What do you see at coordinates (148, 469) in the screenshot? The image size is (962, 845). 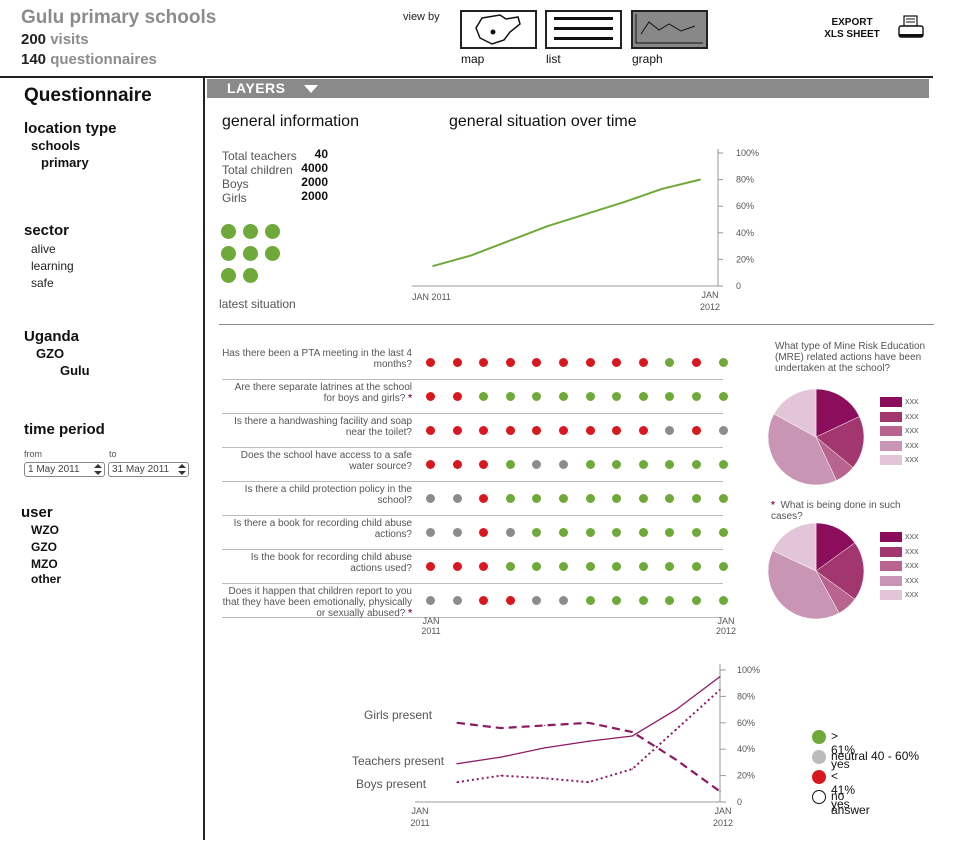 I see `to-date-input: 31 May 2011` at bounding box center [148, 469].